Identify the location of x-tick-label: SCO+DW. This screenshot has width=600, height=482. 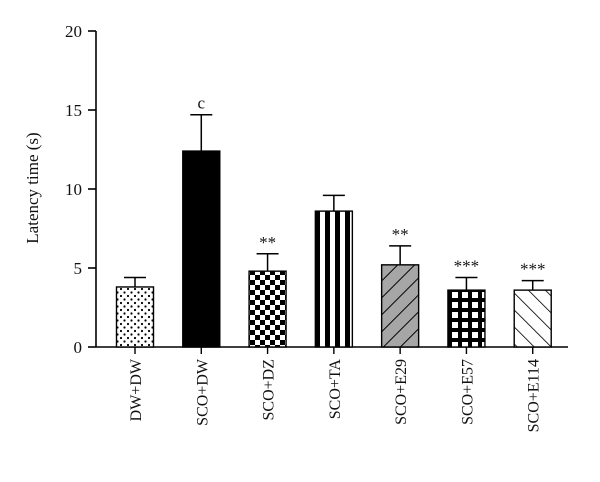
(202, 392).